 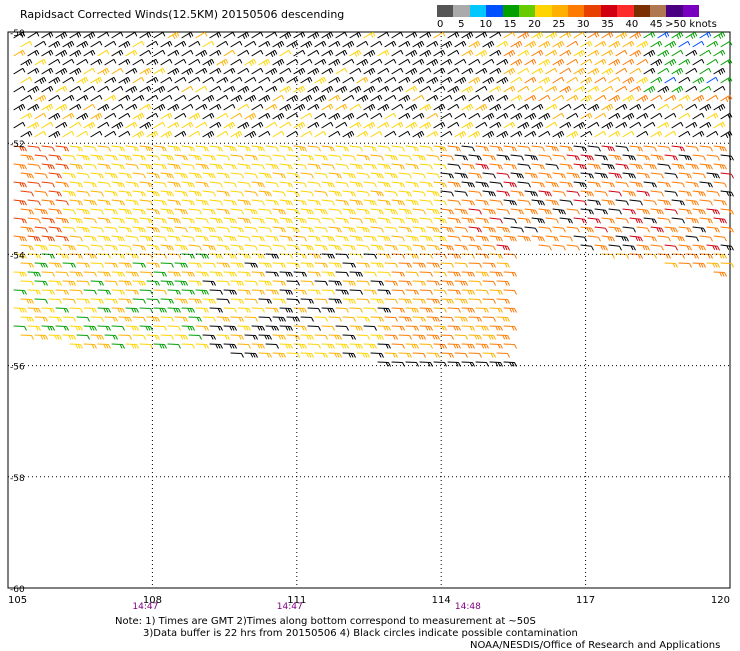 What do you see at coordinates (641, 11) in the screenshot?
I see `legend-swatch` at bounding box center [641, 11].